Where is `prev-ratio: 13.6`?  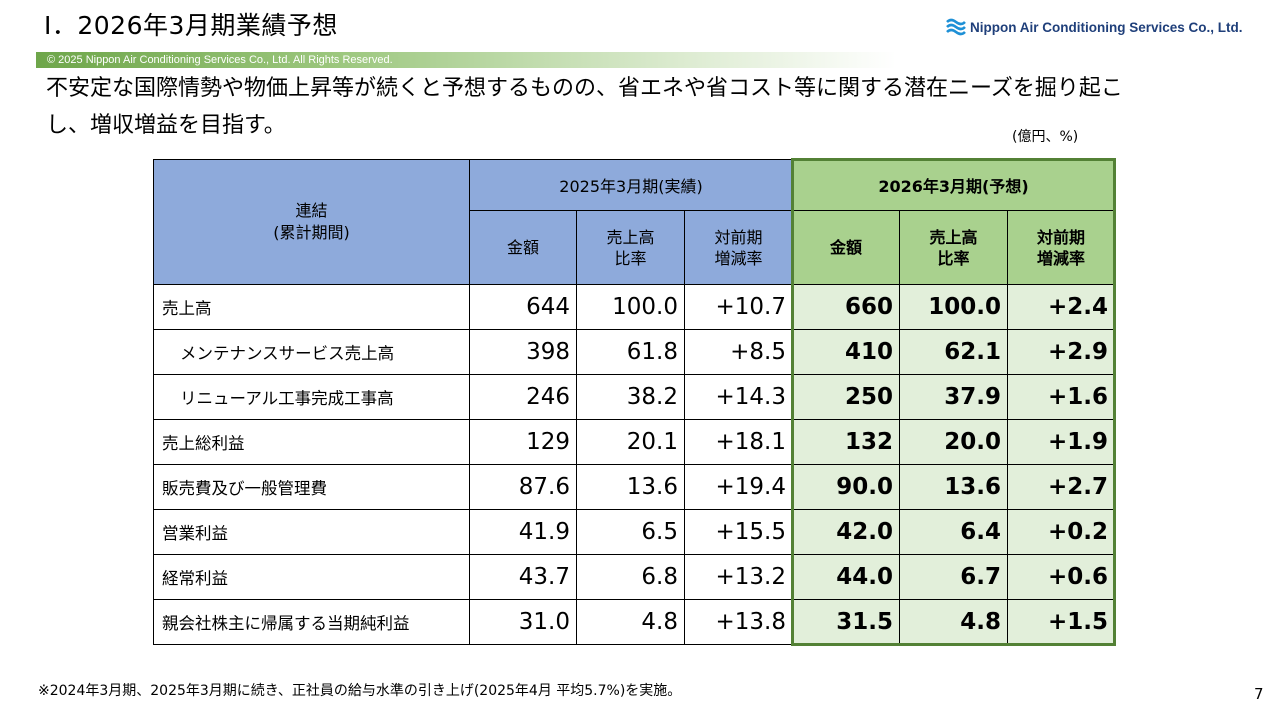 prev-ratio: 13.6 is located at coordinates (630, 487).